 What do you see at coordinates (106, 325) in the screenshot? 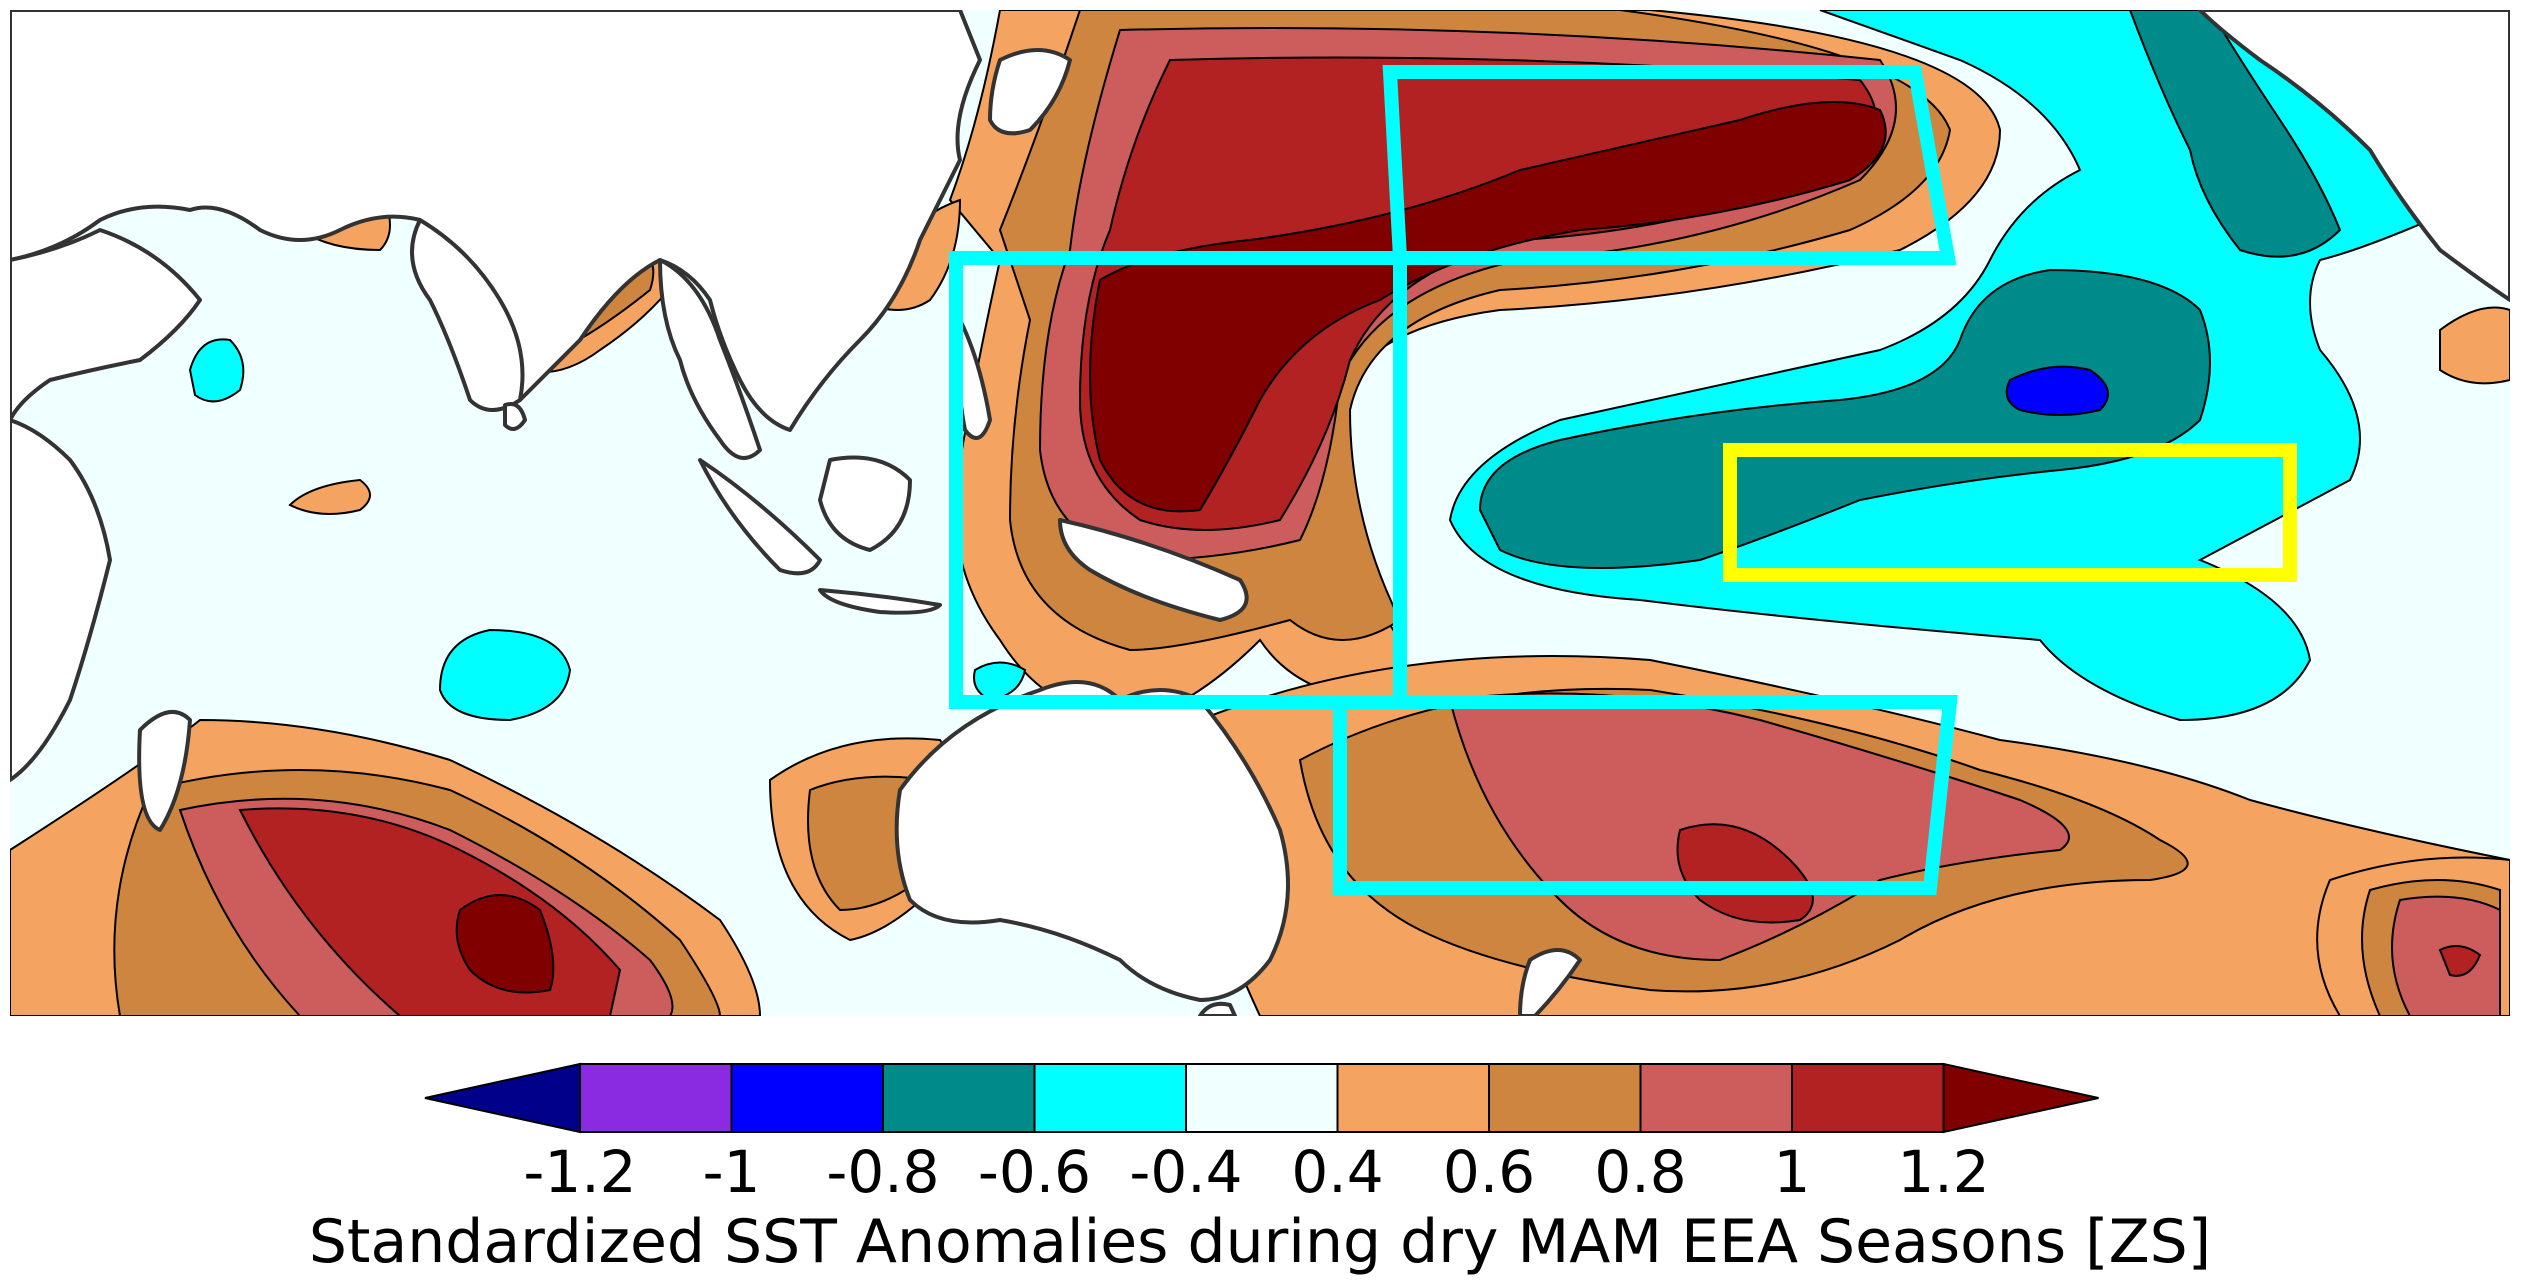
I see `land-arabia` at bounding box center [106, 325].